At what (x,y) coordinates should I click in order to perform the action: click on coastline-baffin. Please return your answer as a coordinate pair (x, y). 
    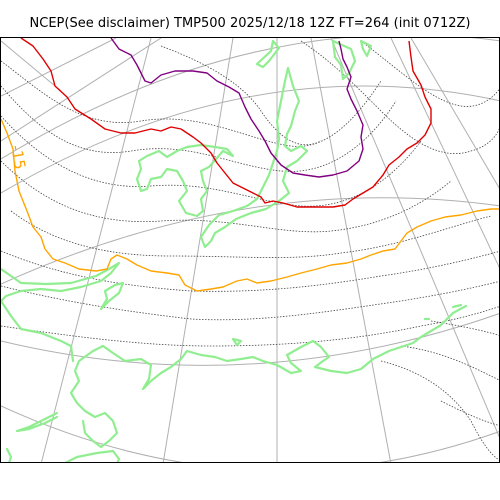
    Looking at the image, I should click on (185, 180).